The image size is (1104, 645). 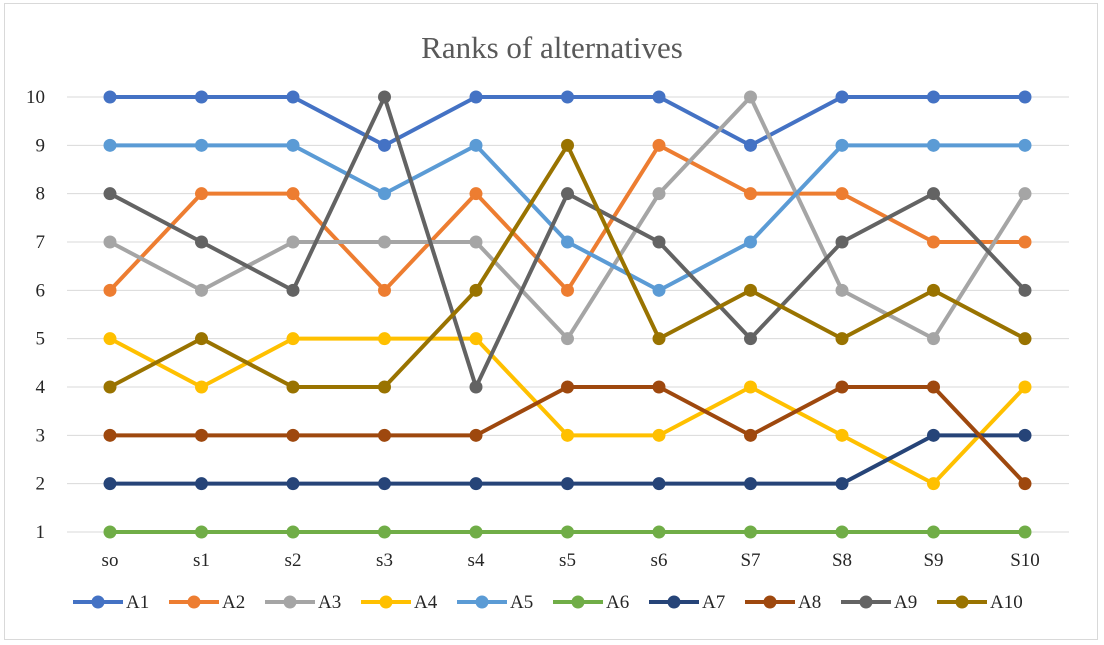 What do you see at coordinates (617, 602) in the screenshot?
I see `legend-label: A6` at bounding box center [617, 602].